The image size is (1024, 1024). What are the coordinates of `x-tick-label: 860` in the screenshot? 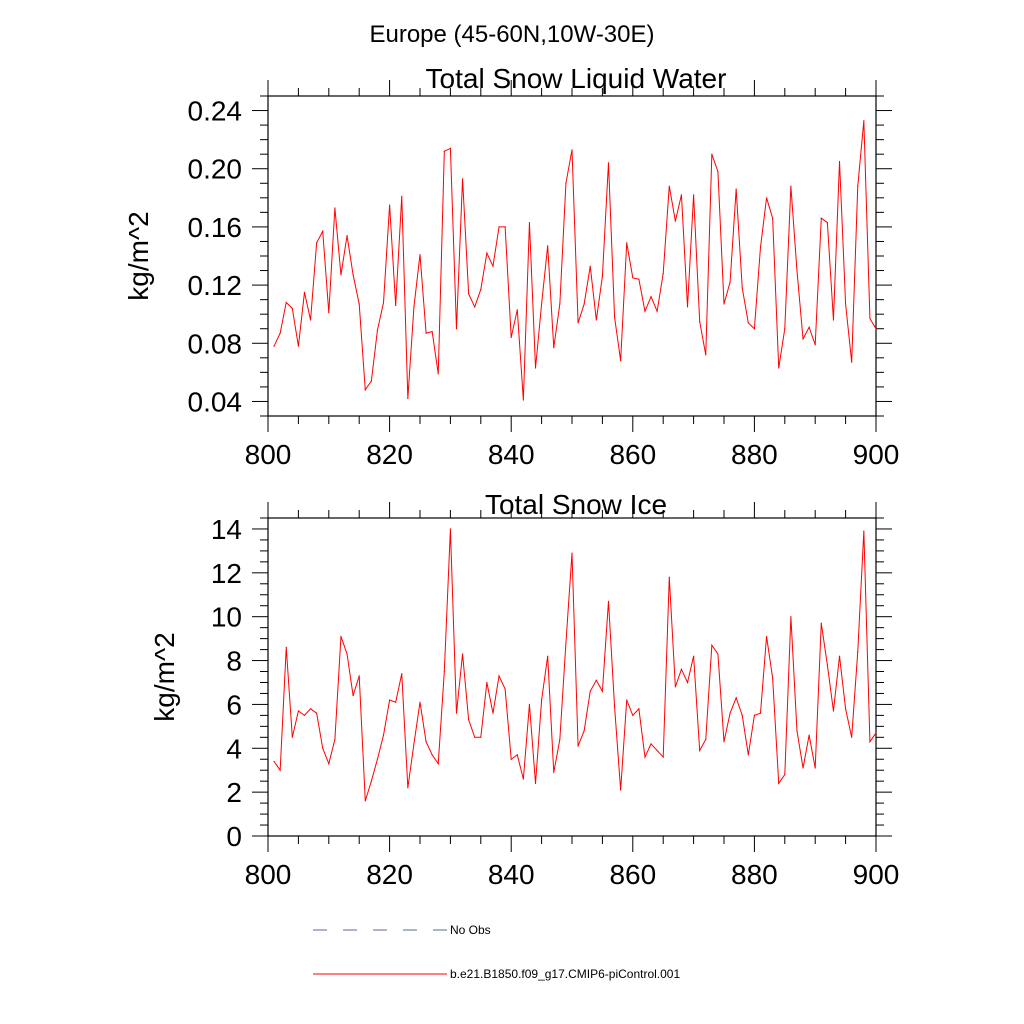 It's located at (632, 454).